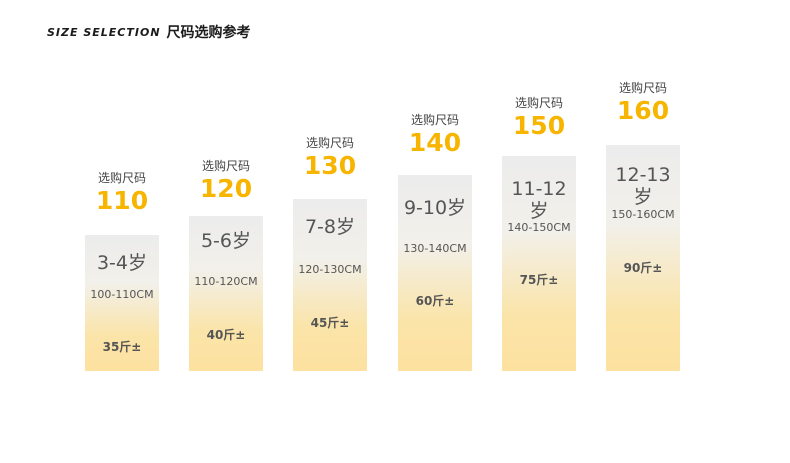 The width and height of the screenshot is (790, 463). What do you see at coordinates (208, 33) in the screenshot?
I see `header-title-zh: 尺码选购参考` at bounding box center [208, 33].